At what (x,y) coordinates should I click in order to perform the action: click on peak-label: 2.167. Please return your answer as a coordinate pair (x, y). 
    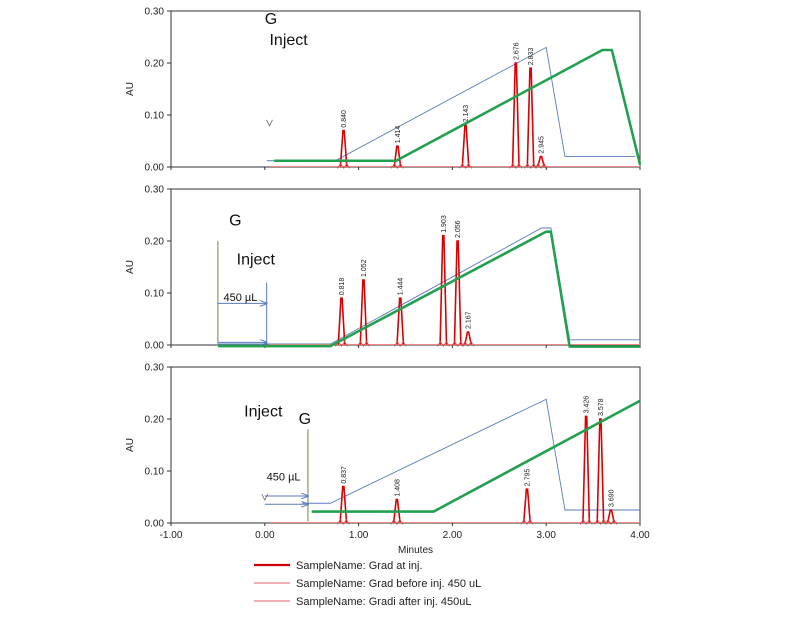
    Looking at the image, I should click on (469, 320).